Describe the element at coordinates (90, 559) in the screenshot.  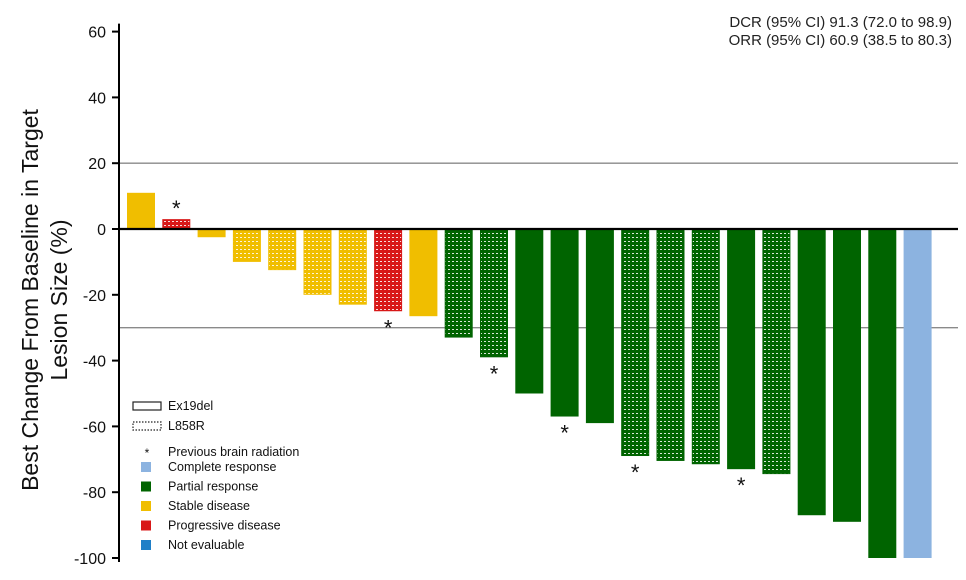
I see `y-tick-label: -100` at that location.